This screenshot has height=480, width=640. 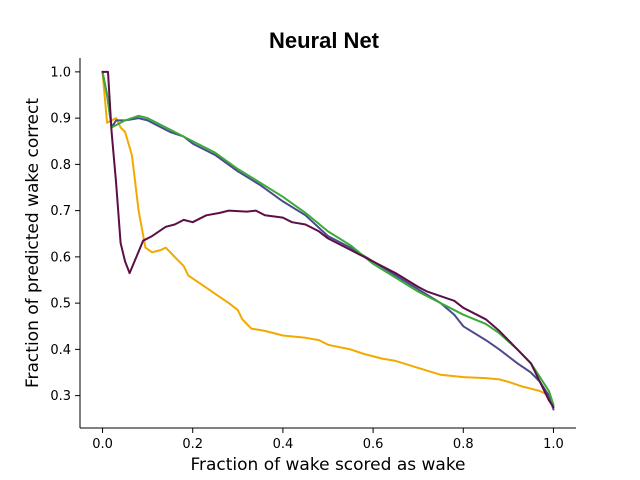 What do you see at coordinates (60, 350) in the screenshot?
I see `y-tick-label: 0.4` at bounding box center [60, 350].